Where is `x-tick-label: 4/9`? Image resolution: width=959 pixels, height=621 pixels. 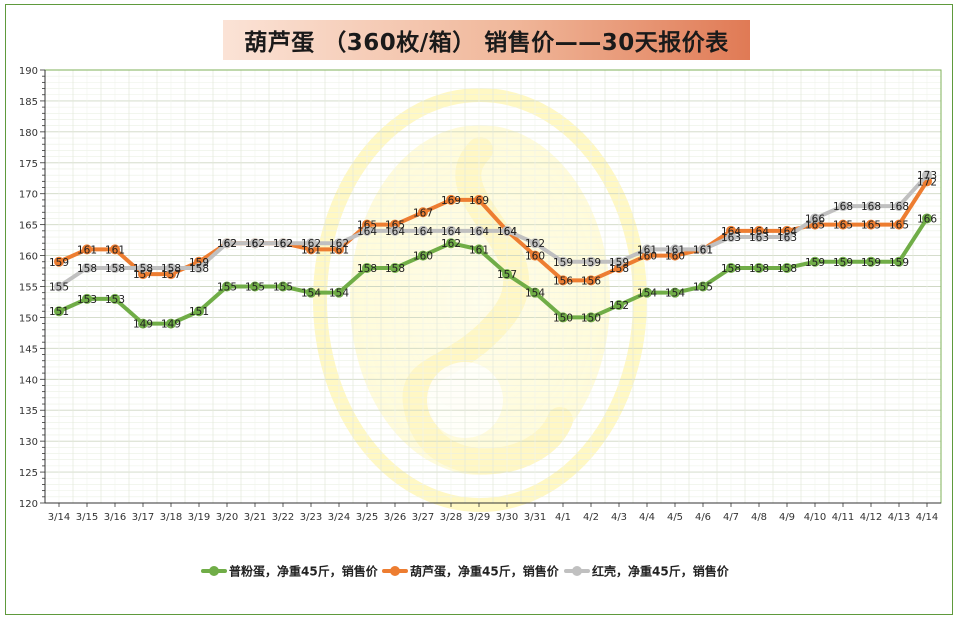 x-tick-label: 4/9 is located at coordinates (787, 517).